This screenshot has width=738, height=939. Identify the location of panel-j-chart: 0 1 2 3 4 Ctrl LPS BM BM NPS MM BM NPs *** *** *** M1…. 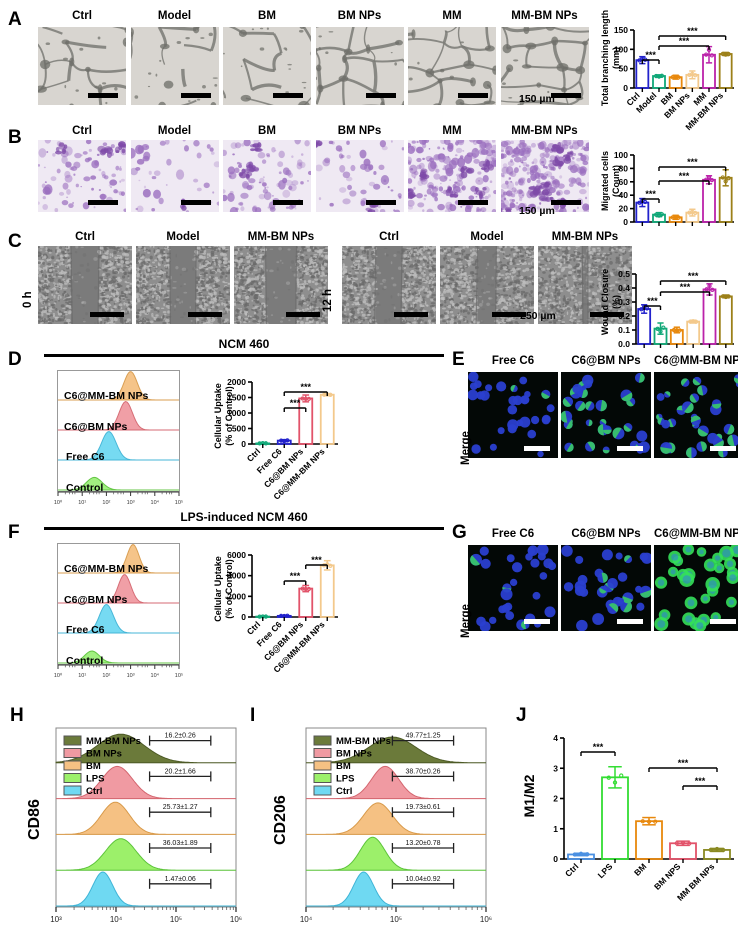
(629, 823).